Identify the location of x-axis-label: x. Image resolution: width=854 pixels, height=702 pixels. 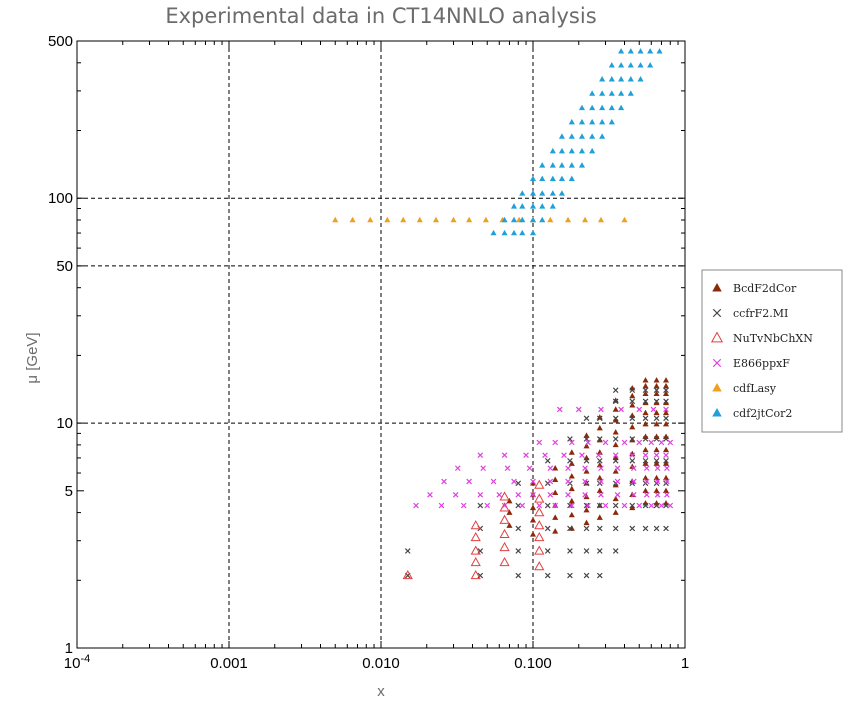
(381, 691).